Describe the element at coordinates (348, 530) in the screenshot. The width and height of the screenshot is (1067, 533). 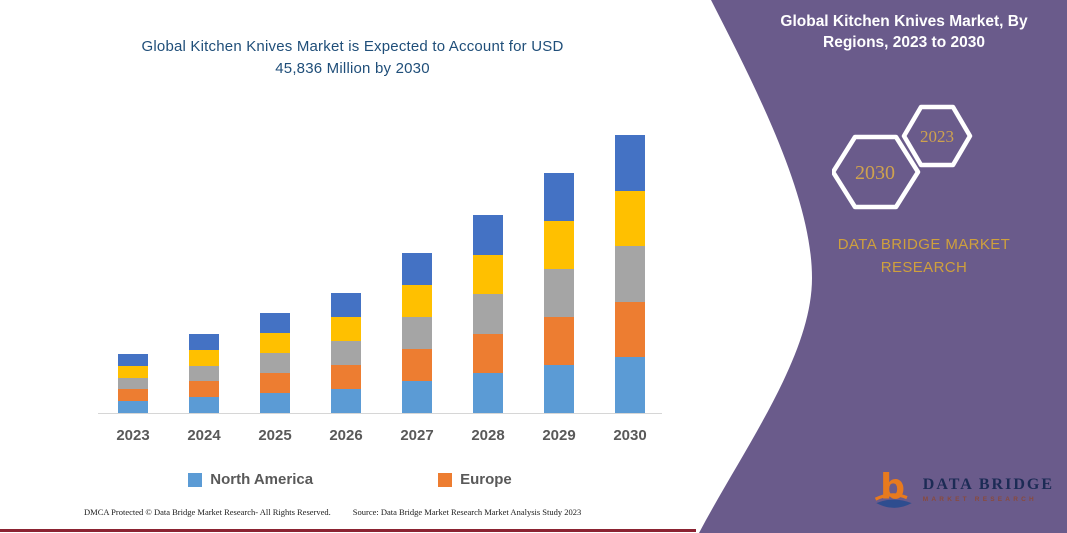
I see `bottom-accent-line` at that location.